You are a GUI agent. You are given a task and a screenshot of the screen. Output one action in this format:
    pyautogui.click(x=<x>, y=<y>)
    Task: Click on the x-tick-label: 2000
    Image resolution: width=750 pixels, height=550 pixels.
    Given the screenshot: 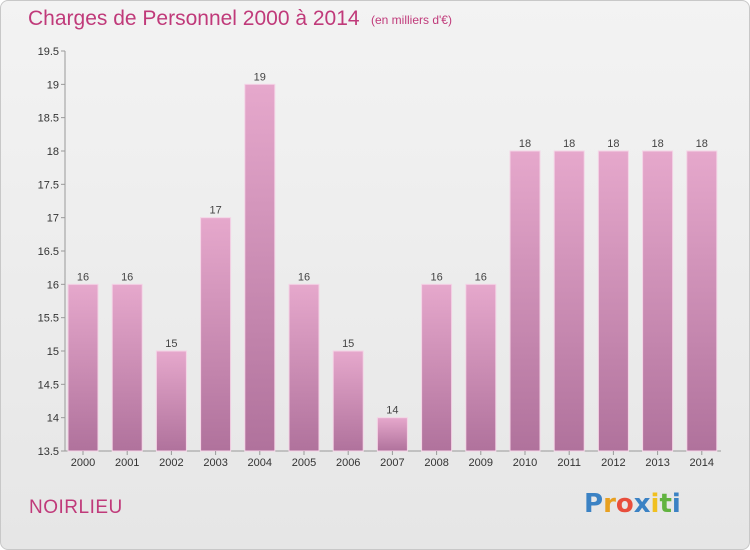 What is the action you would take?
    pyautogui.click(x=83, y=463)
    